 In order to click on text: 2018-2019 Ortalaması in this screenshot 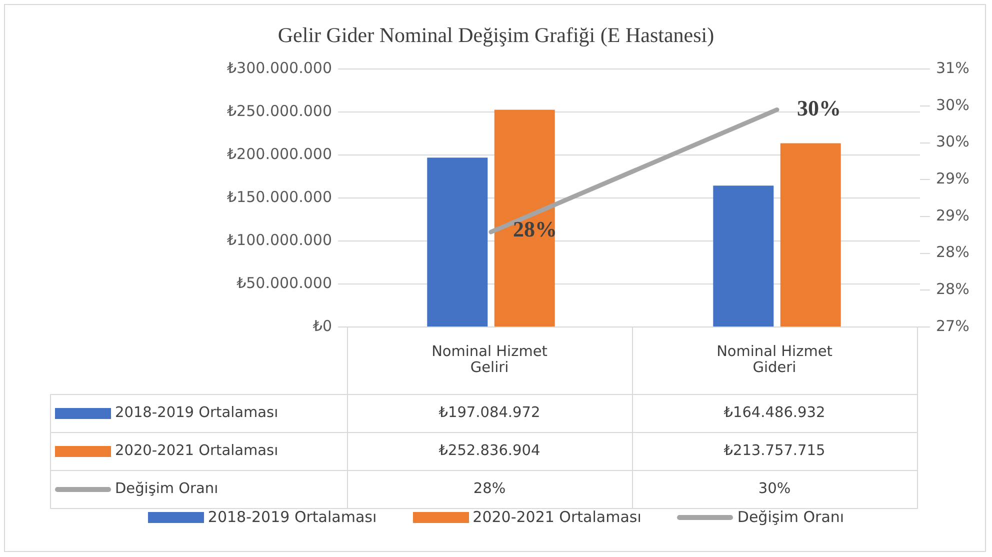, I will do `click(292, 517)`.